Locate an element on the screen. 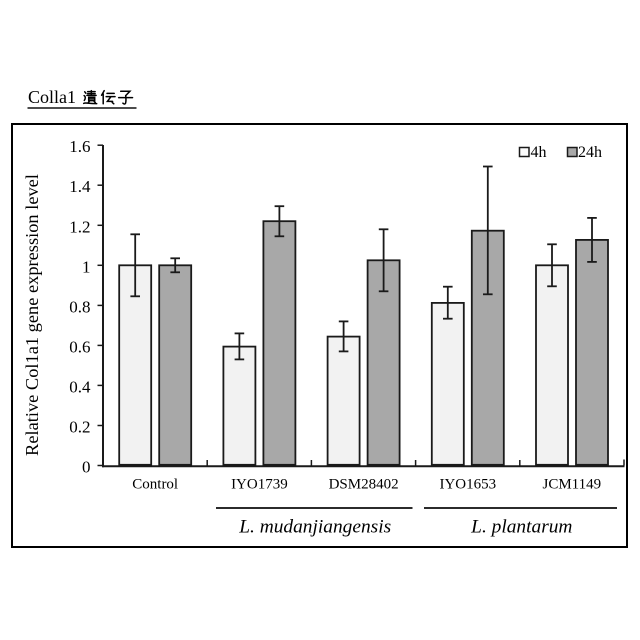 This screenshot has height=640, width=640. svg-text: IYO1653 is located at coordinates (467, 485).